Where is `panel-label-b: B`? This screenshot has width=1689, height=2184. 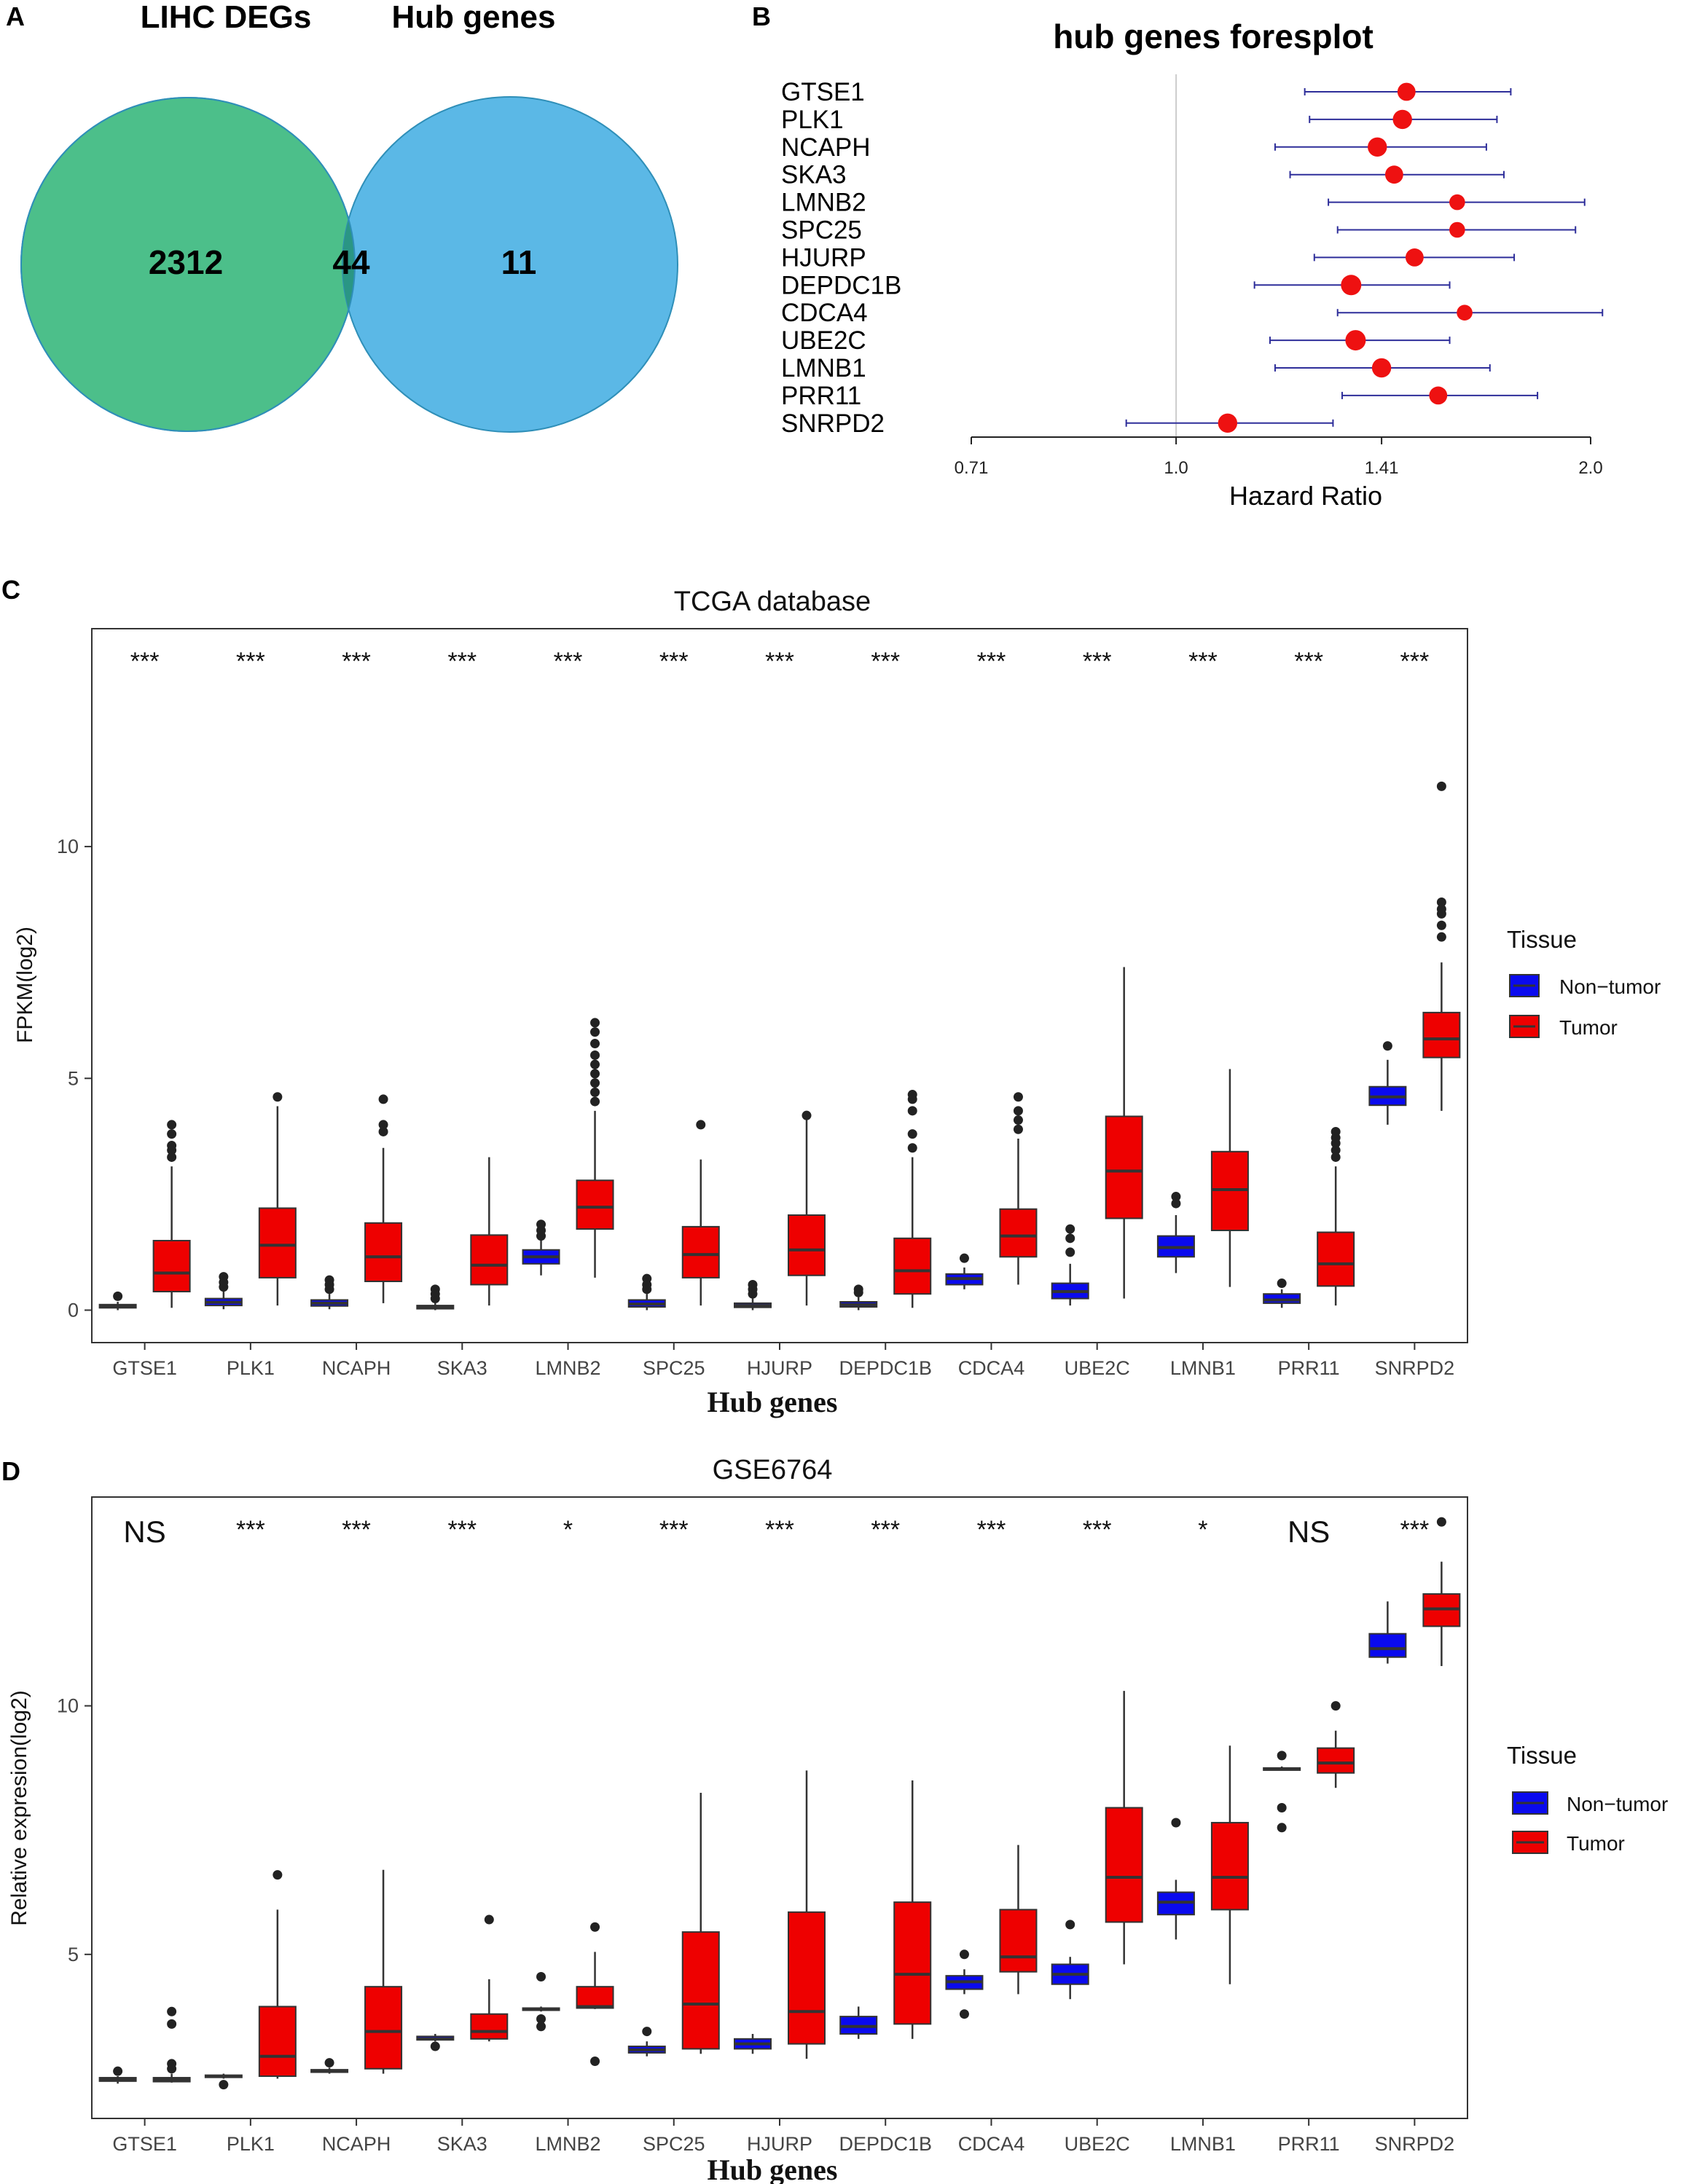 panel-label-b: B is located at coordinates (761, 16).